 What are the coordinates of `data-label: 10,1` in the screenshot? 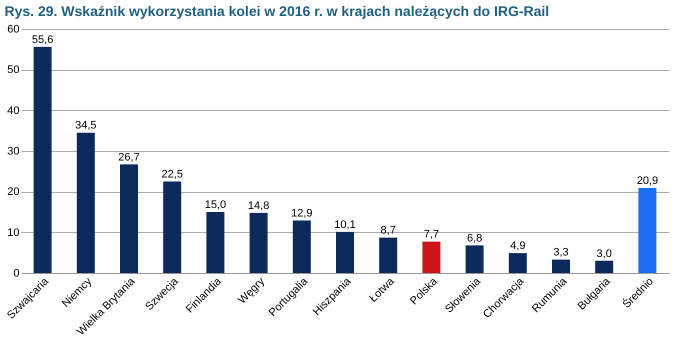 It's located at (345, 224).